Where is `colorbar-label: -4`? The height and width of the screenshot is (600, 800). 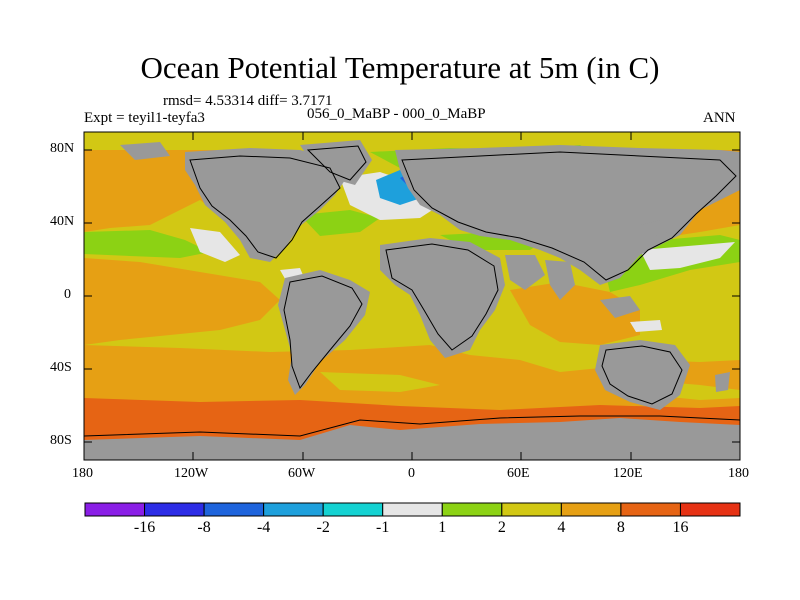
colorbar-label: -4 is located at coordinates (263, 527).